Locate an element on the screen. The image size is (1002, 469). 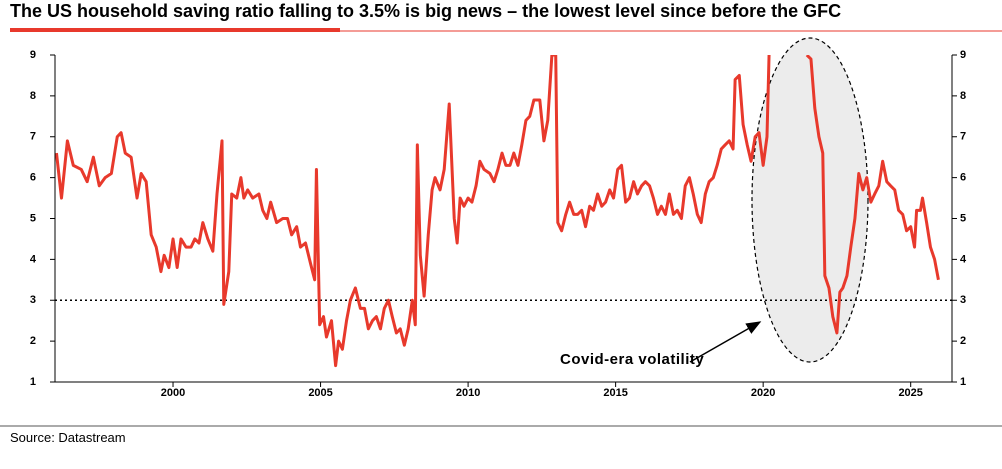
annotation-arrow is located at coordinates (725, 342).